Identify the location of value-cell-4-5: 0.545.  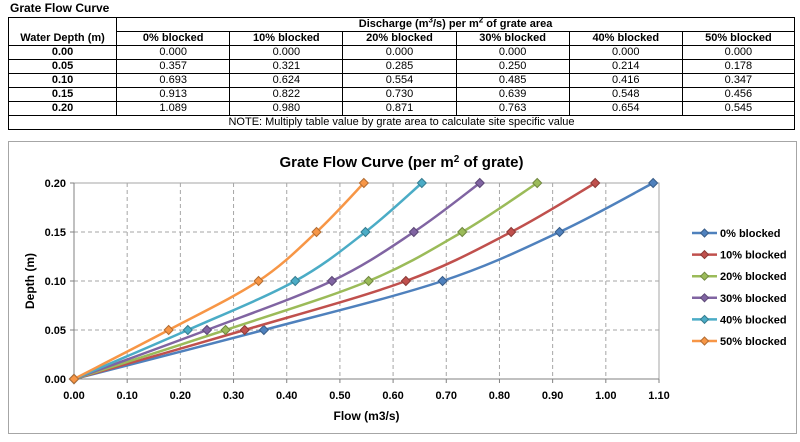
(738, 108).